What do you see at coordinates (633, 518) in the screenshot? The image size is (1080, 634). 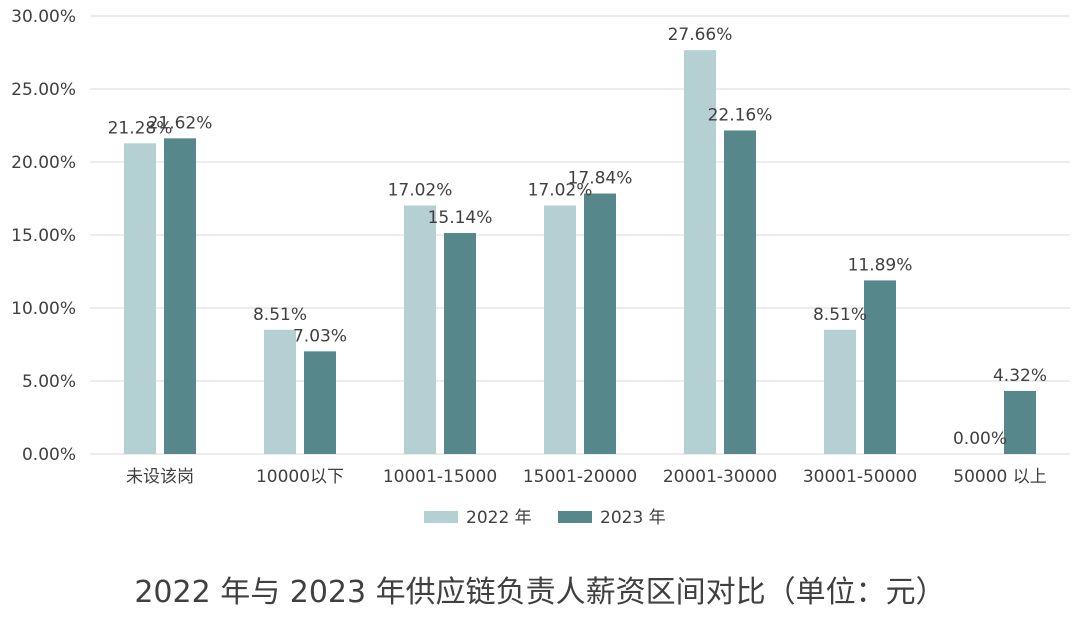 I see `legend-label: 2023 年` at bounding box center [633, 518].